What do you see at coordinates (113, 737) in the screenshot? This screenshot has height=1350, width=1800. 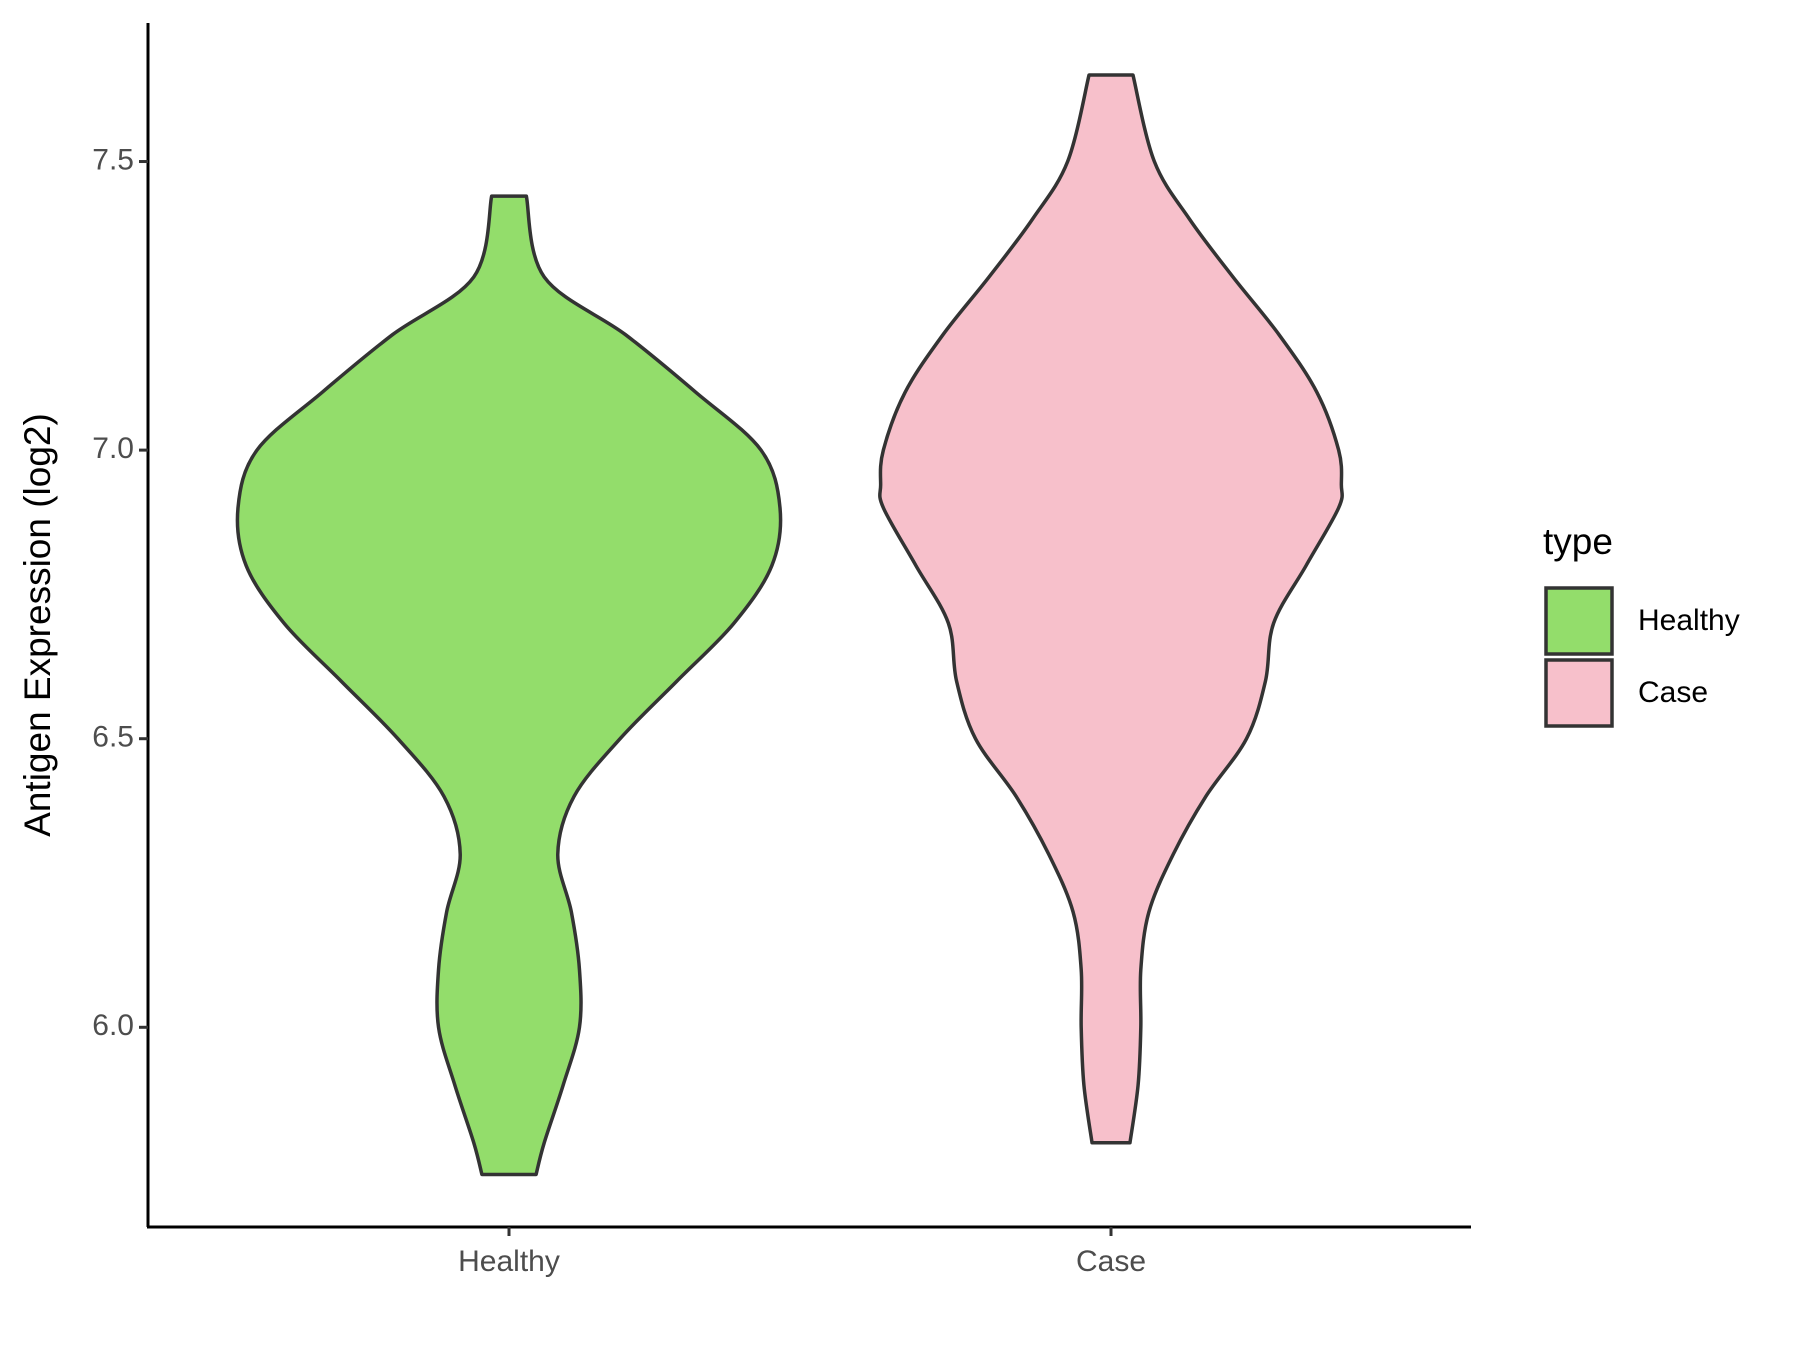 I see `y-tick-label: 6.5` at bounding box center [113, 737].